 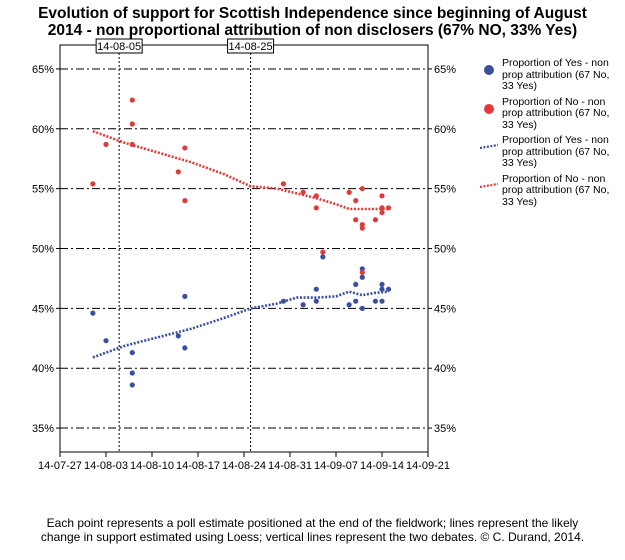 I want to click on legend-line-no, so click(x=489, y=185).